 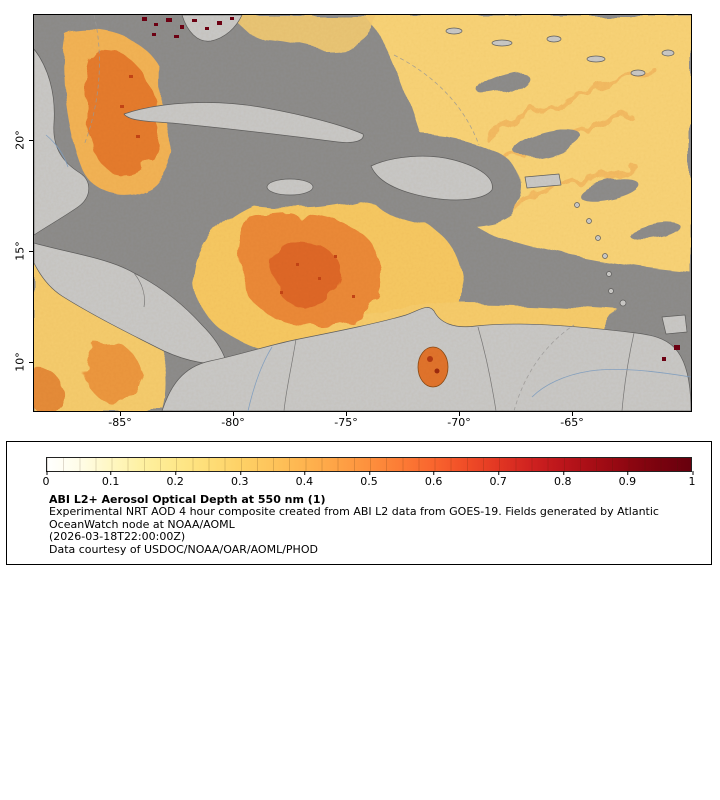 I want to click on legend-timestamp: (2026-03-18T22:00:00Z), so click(x=117, y=537).